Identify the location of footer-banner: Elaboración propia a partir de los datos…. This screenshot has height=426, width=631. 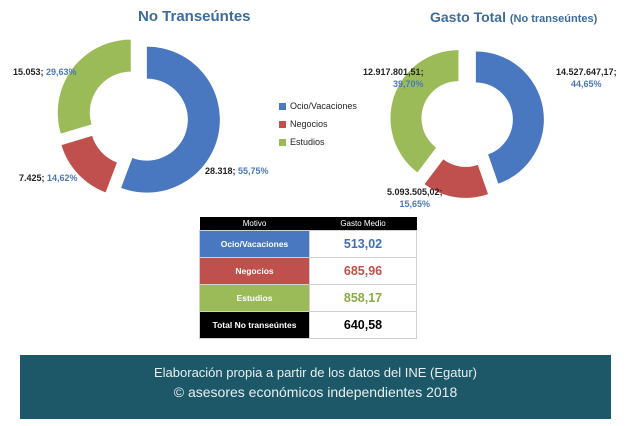
(315, 387).